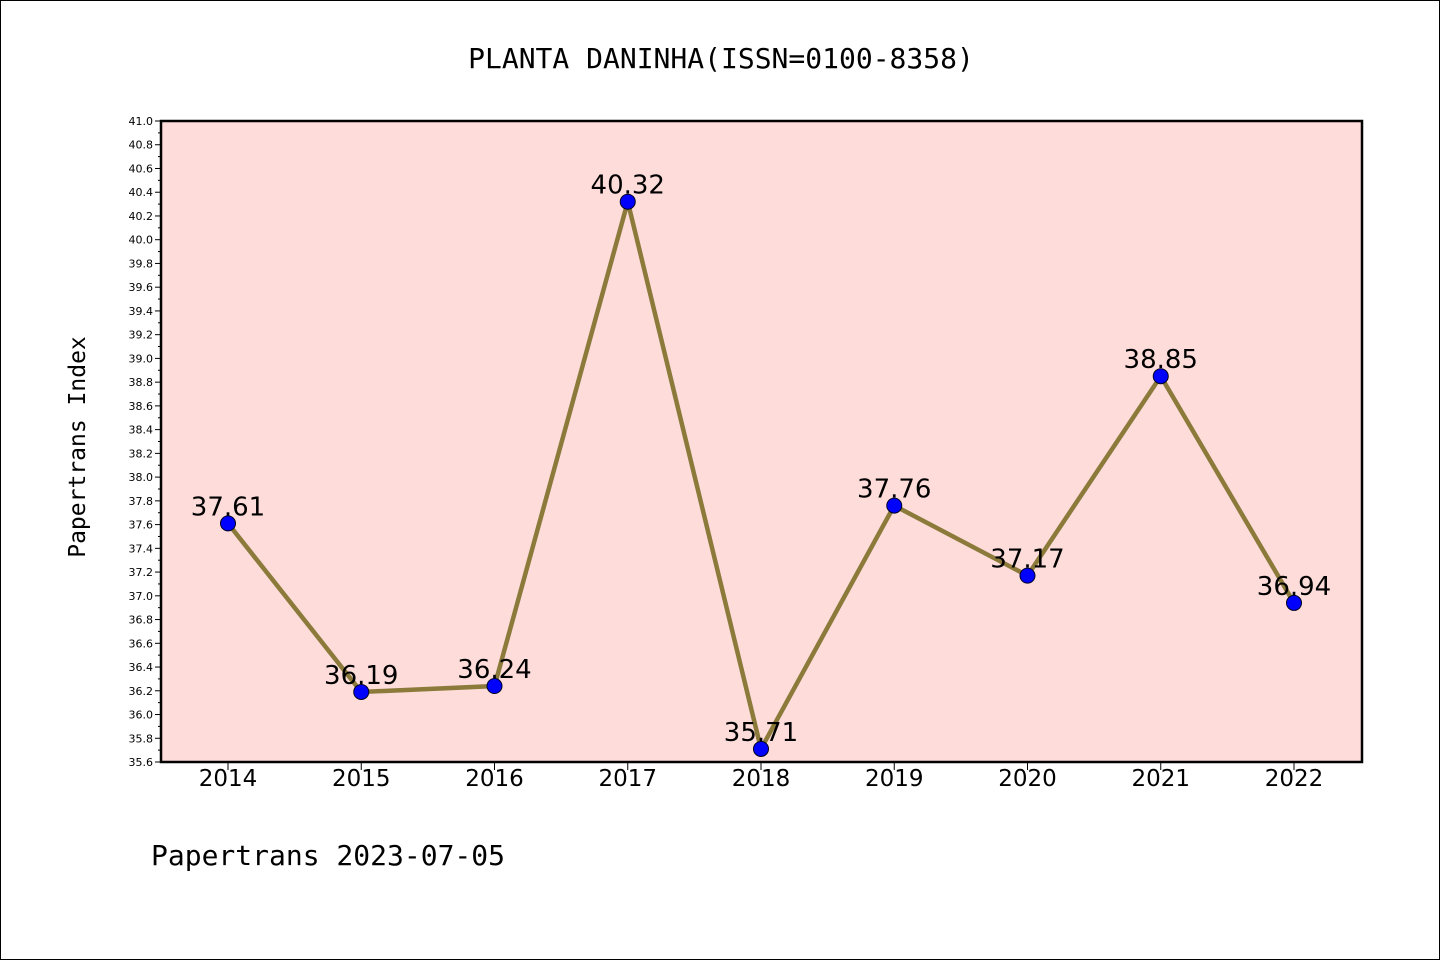 Image resolution: width=1440 pixels, height=961 pixels. What do you see at coordinates (141, 311) in the screenshot?
I see `y-tick-label: 39.4` at bounding box center [141, 311].